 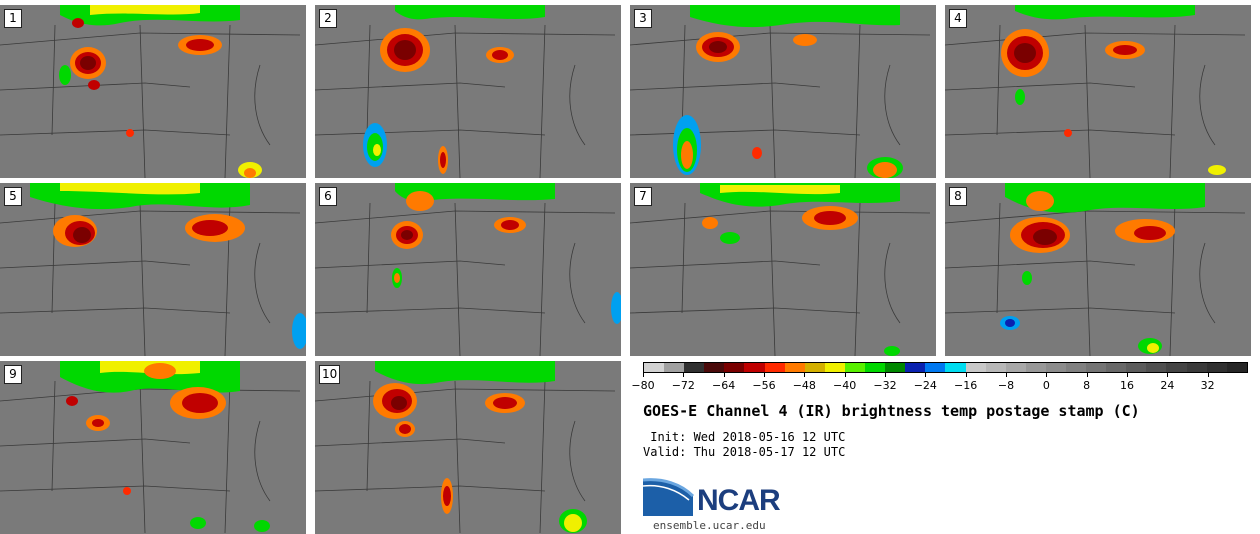 I want to click on colorbar-tick-label: −80, so click(x=643, y=385).